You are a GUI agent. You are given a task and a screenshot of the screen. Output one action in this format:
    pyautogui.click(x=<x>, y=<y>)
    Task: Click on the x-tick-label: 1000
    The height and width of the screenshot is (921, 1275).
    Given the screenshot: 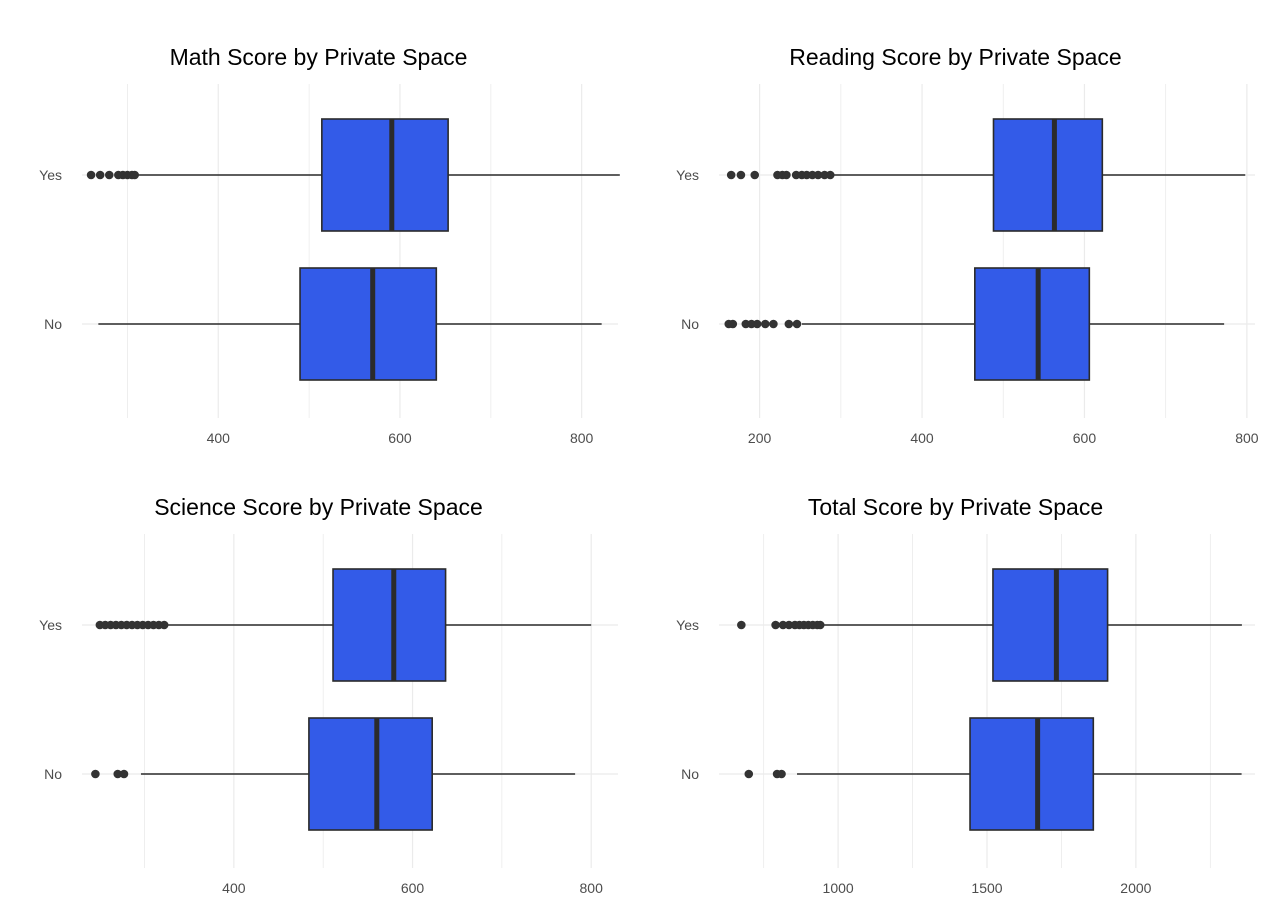 What is the action you would take?
    pyautogui.click(x=838, y=888)
    